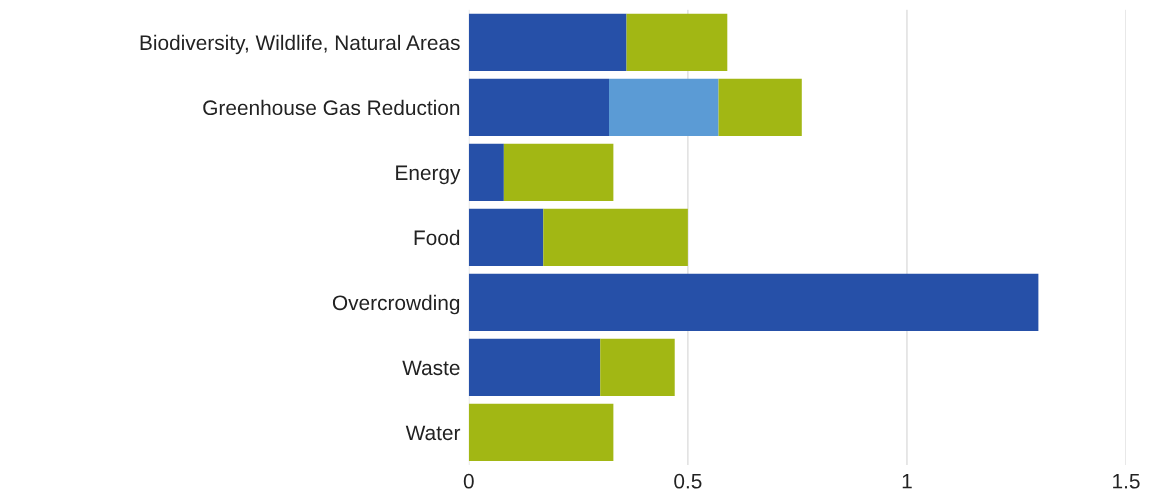 The image size is (1149, 492). Describe the element at coordinates (433, 433) in the screenshot. I see `y-tick-label: Water` at that location.